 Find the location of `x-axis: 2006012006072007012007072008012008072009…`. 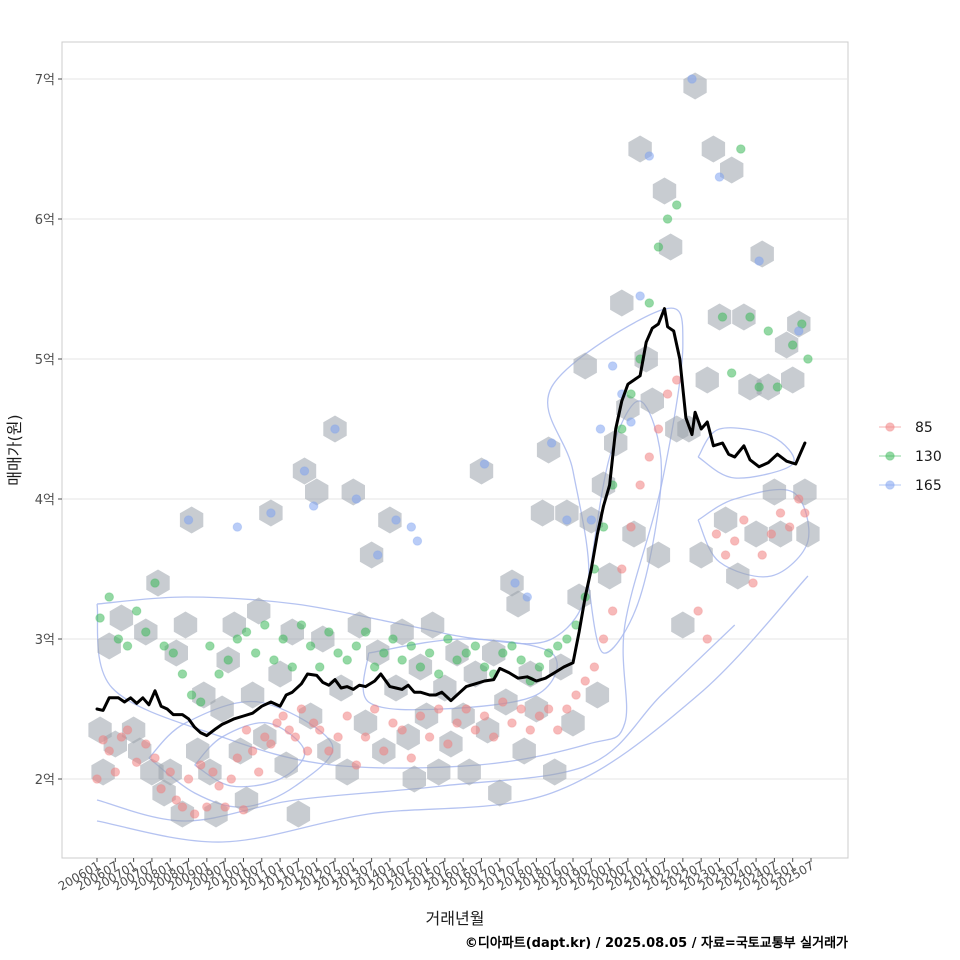

x-axis: 2006012006072007012007072008012008072009… is located at coordinates (436, 876).